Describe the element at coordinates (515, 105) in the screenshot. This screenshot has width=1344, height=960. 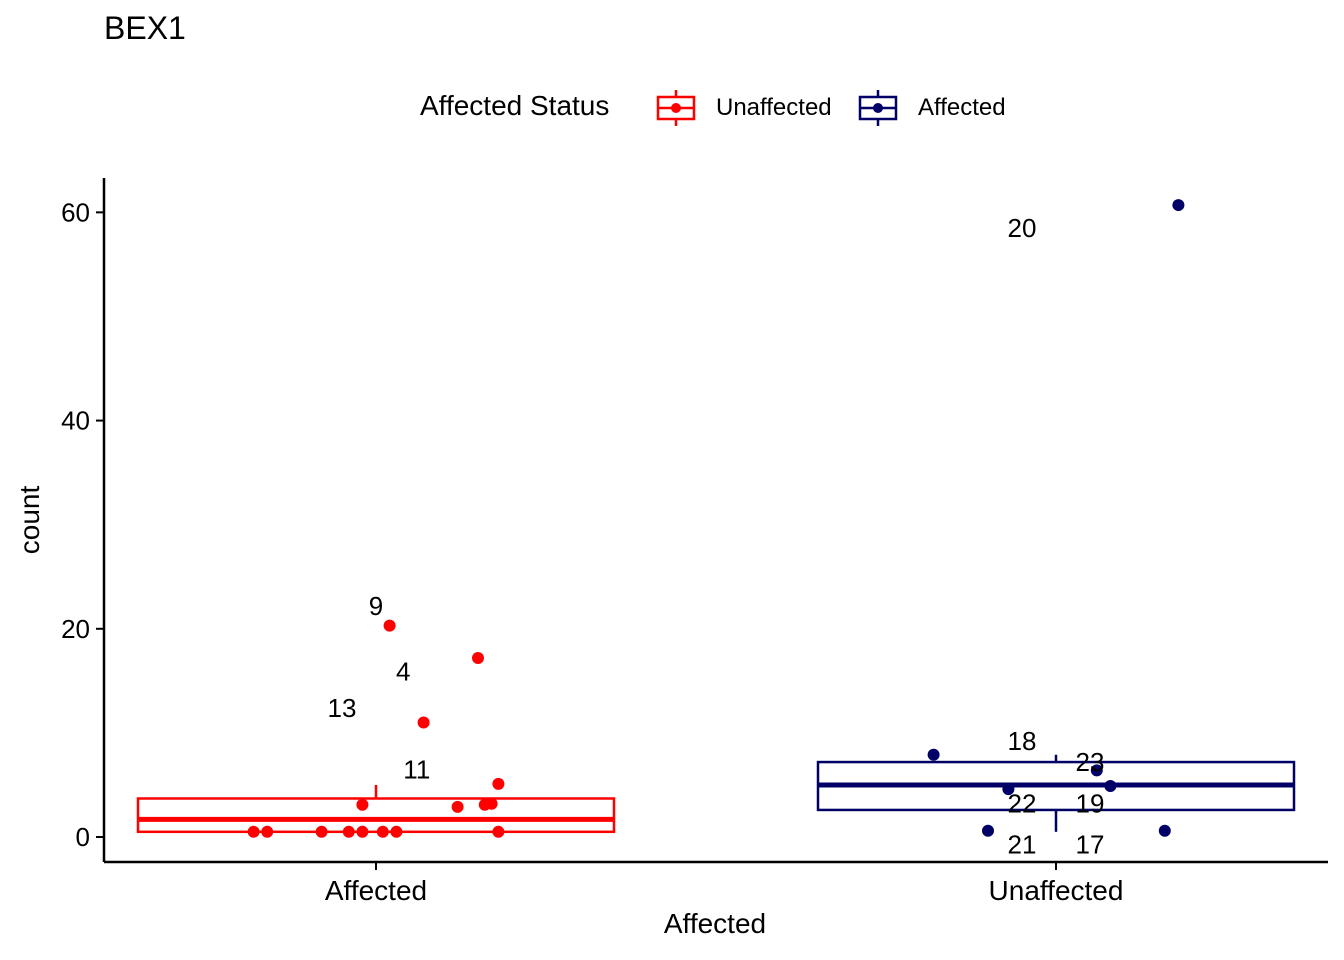
I see `legend-title: Affected Status` at that location.